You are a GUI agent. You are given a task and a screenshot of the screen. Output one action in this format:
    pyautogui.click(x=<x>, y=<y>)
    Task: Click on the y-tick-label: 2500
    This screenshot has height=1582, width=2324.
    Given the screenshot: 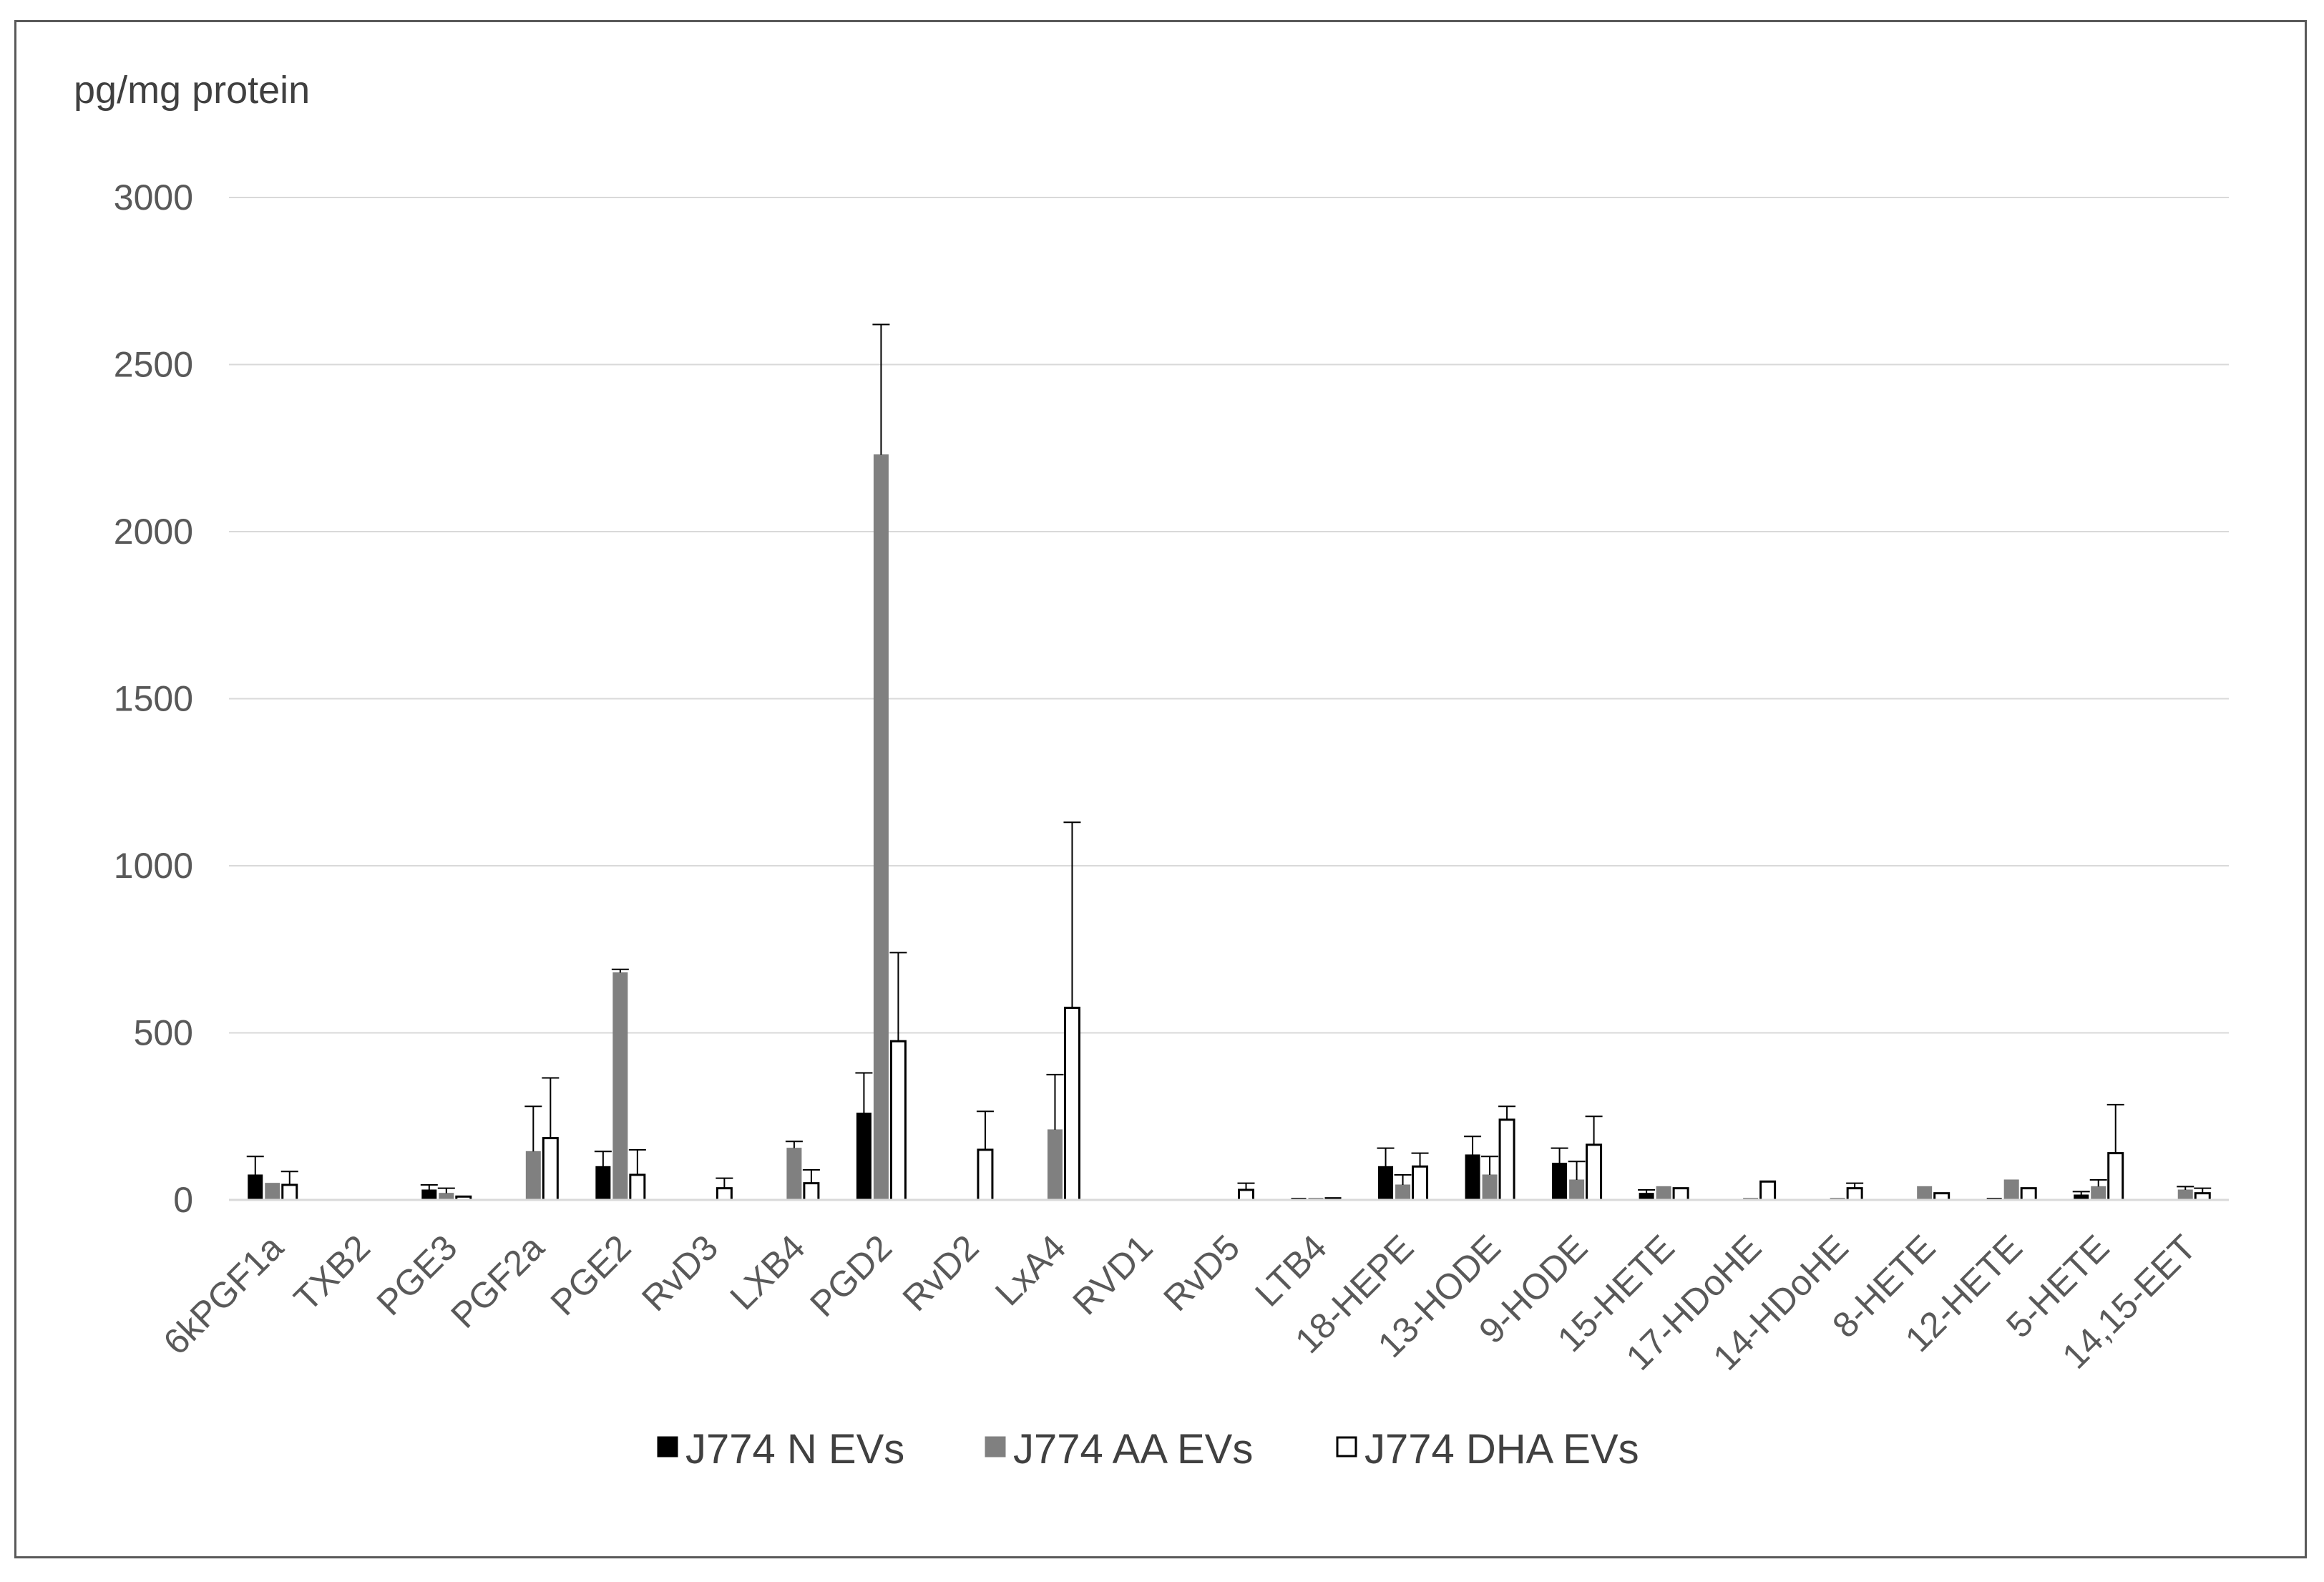 What is the action you would take?
    pyautogui.click(x=154, y=365)
    